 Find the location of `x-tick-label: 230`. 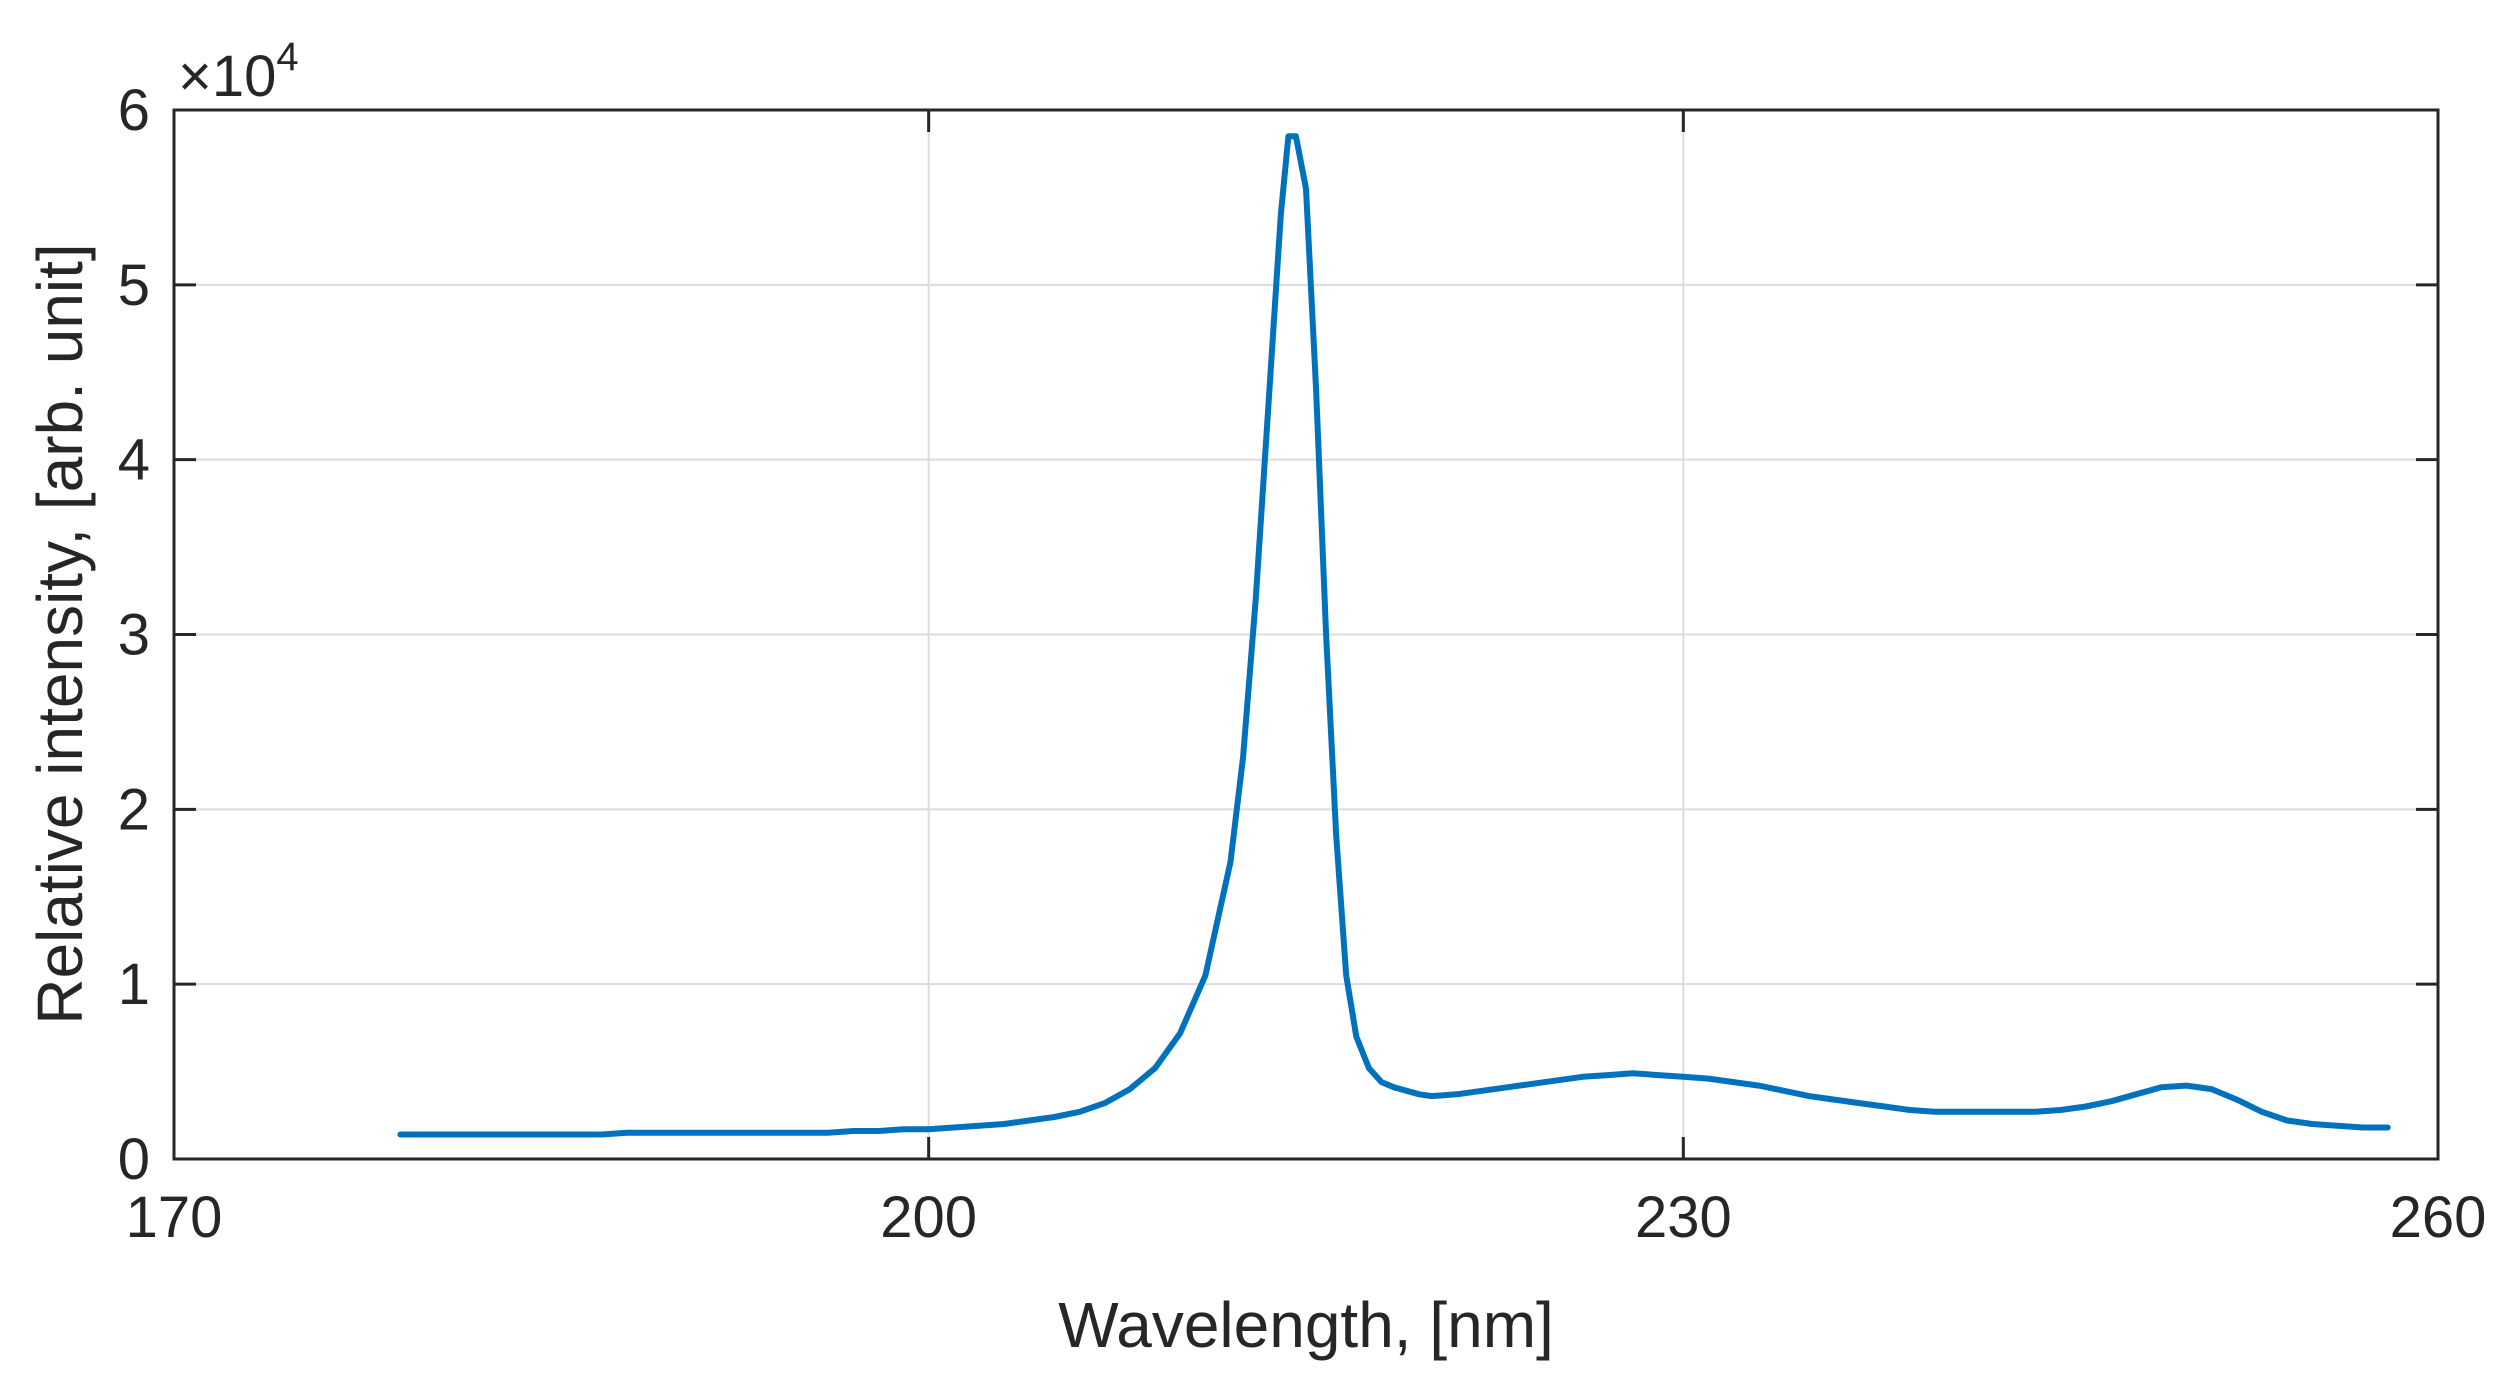

x-tick-label: 230 is located at coordinates (1683, 1217).